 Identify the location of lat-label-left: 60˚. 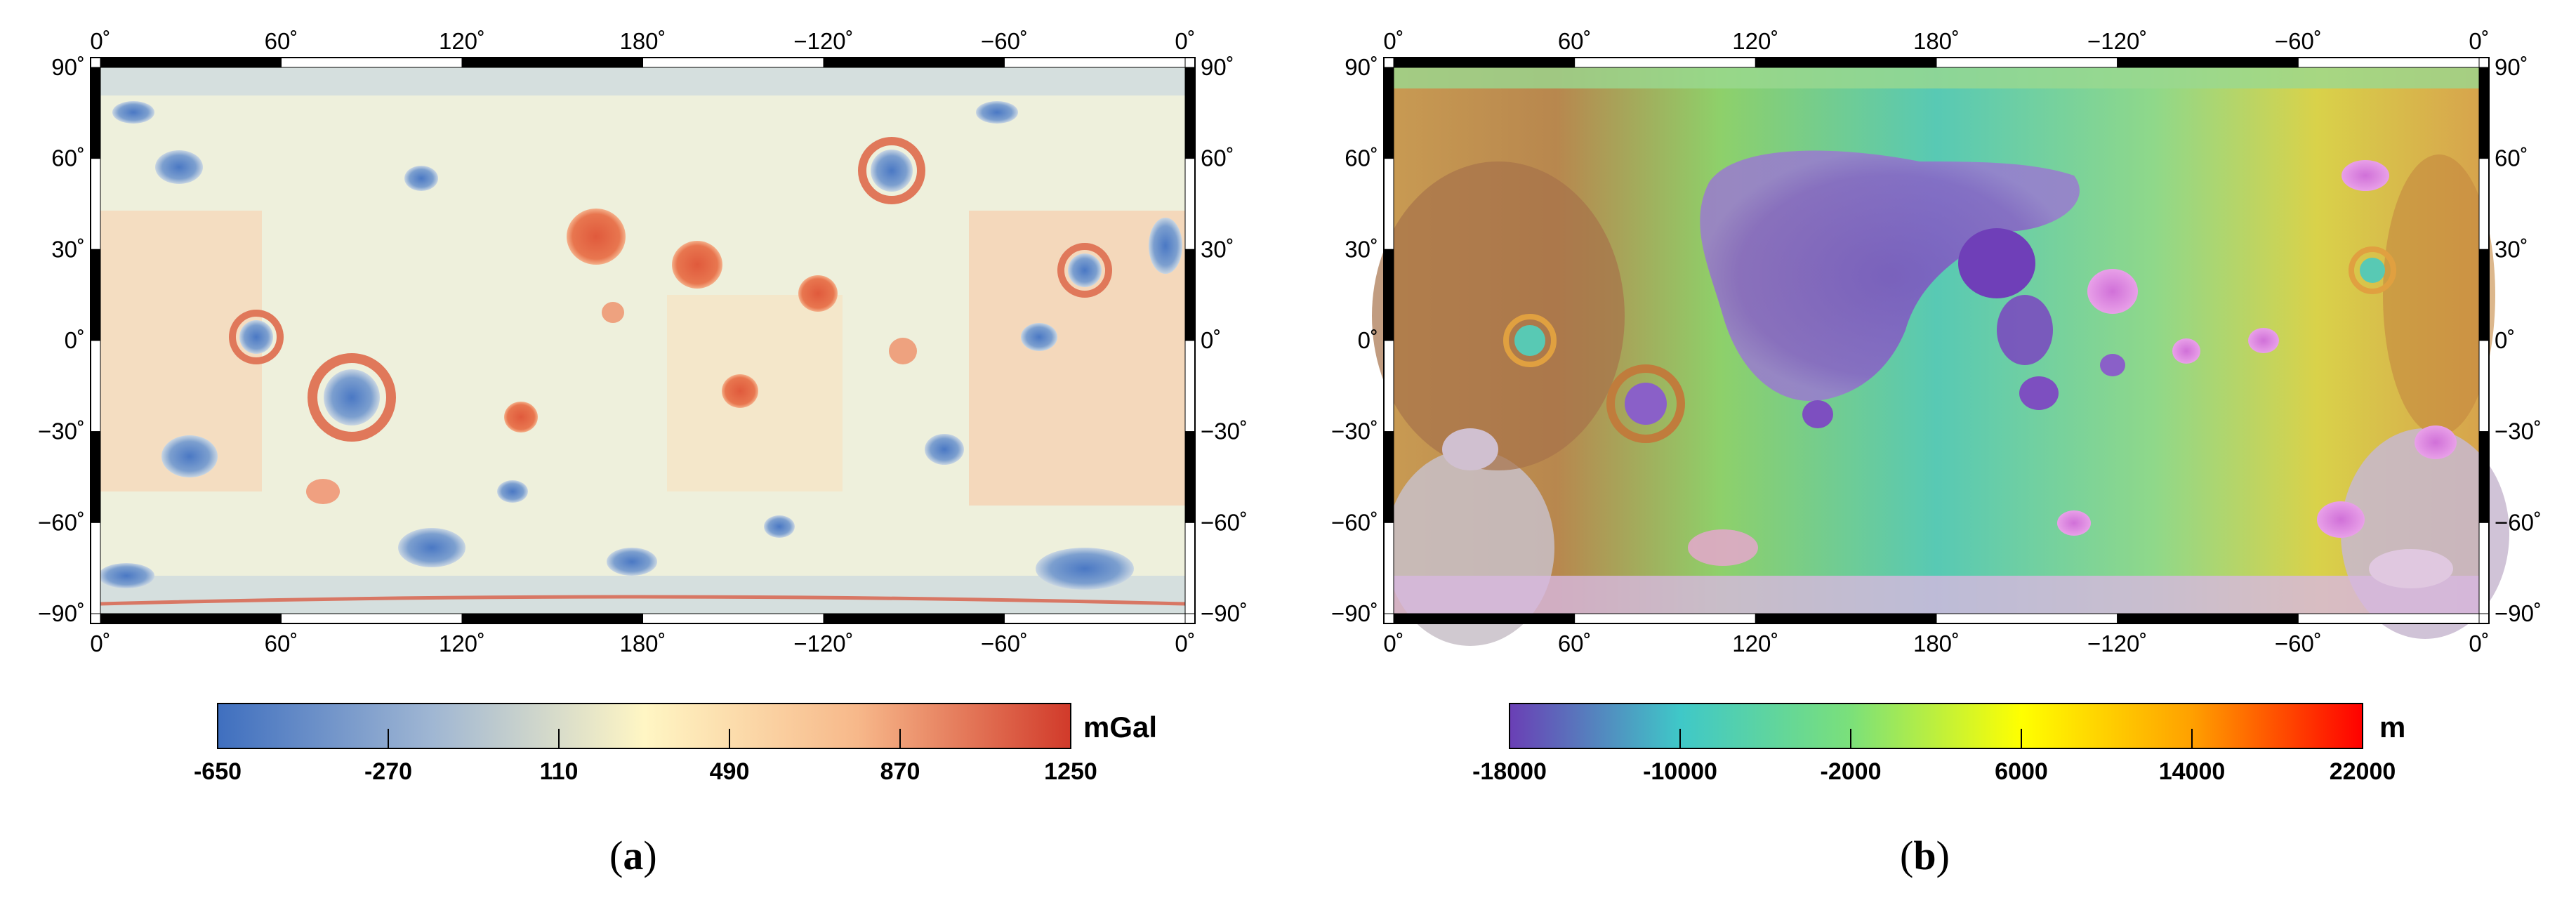
(68, 158).